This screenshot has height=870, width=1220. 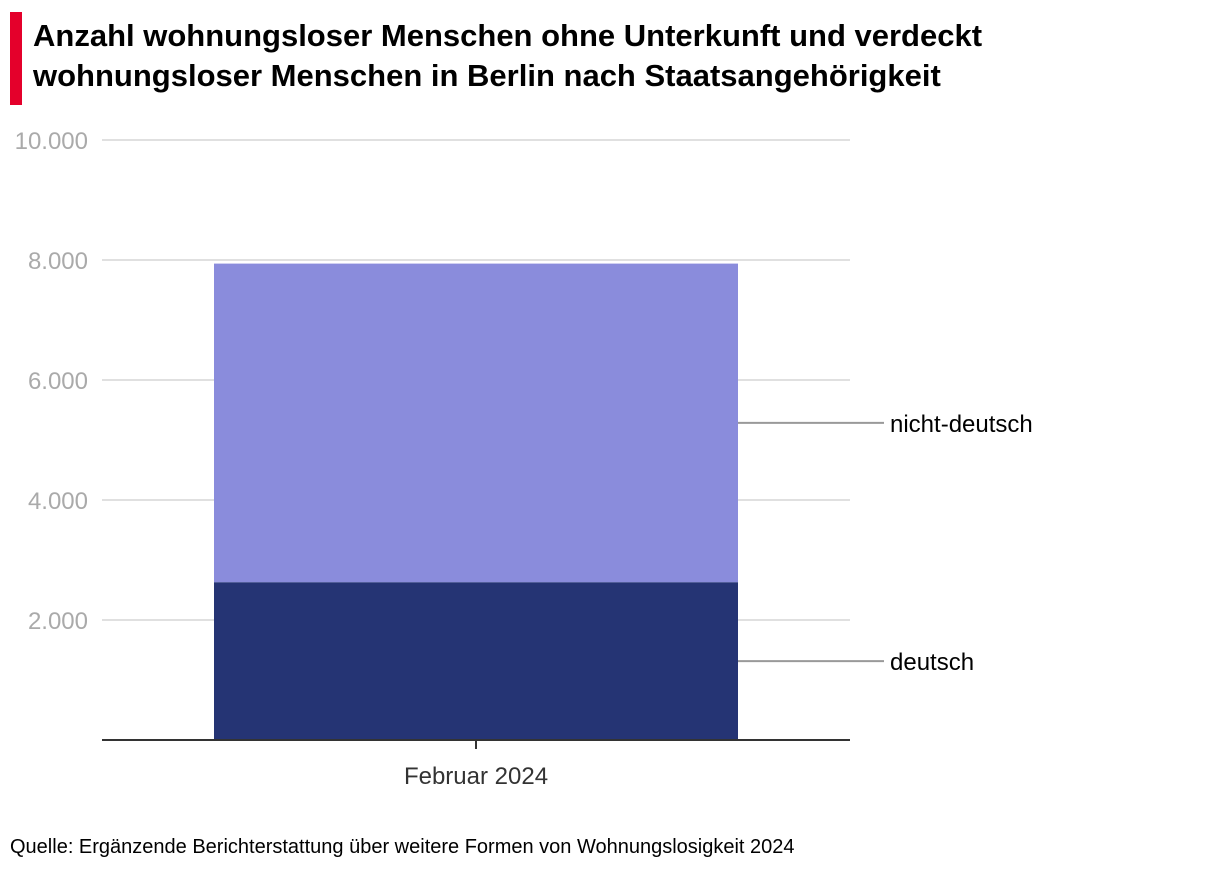 What do you see at coordinates (476, 776) in the screenshot?
I see `x-tick-label: Februar 2024` at bounding box center [476, 776].